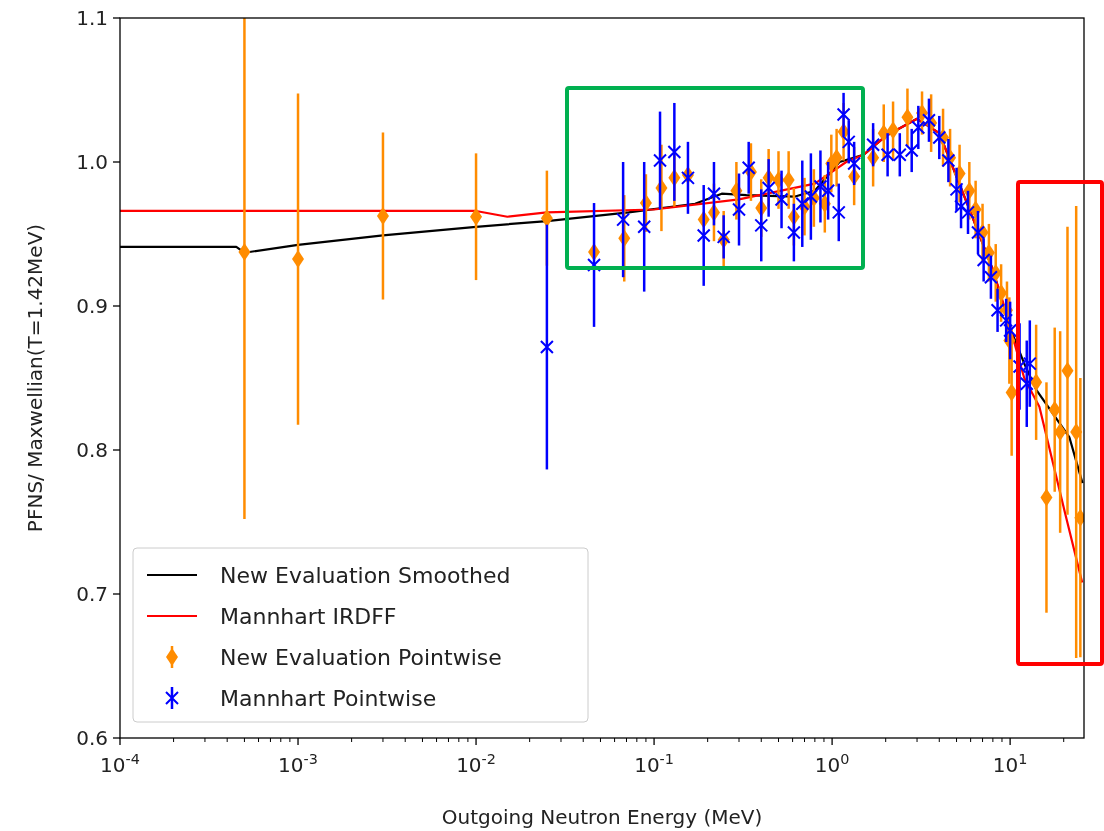 Image resolution: width=1104 pixels, height=831 pixels. Describe the element at coordinates (365, 575) in the screenshot. I see `legend-label: New Evaluation Smoothed` at that location.